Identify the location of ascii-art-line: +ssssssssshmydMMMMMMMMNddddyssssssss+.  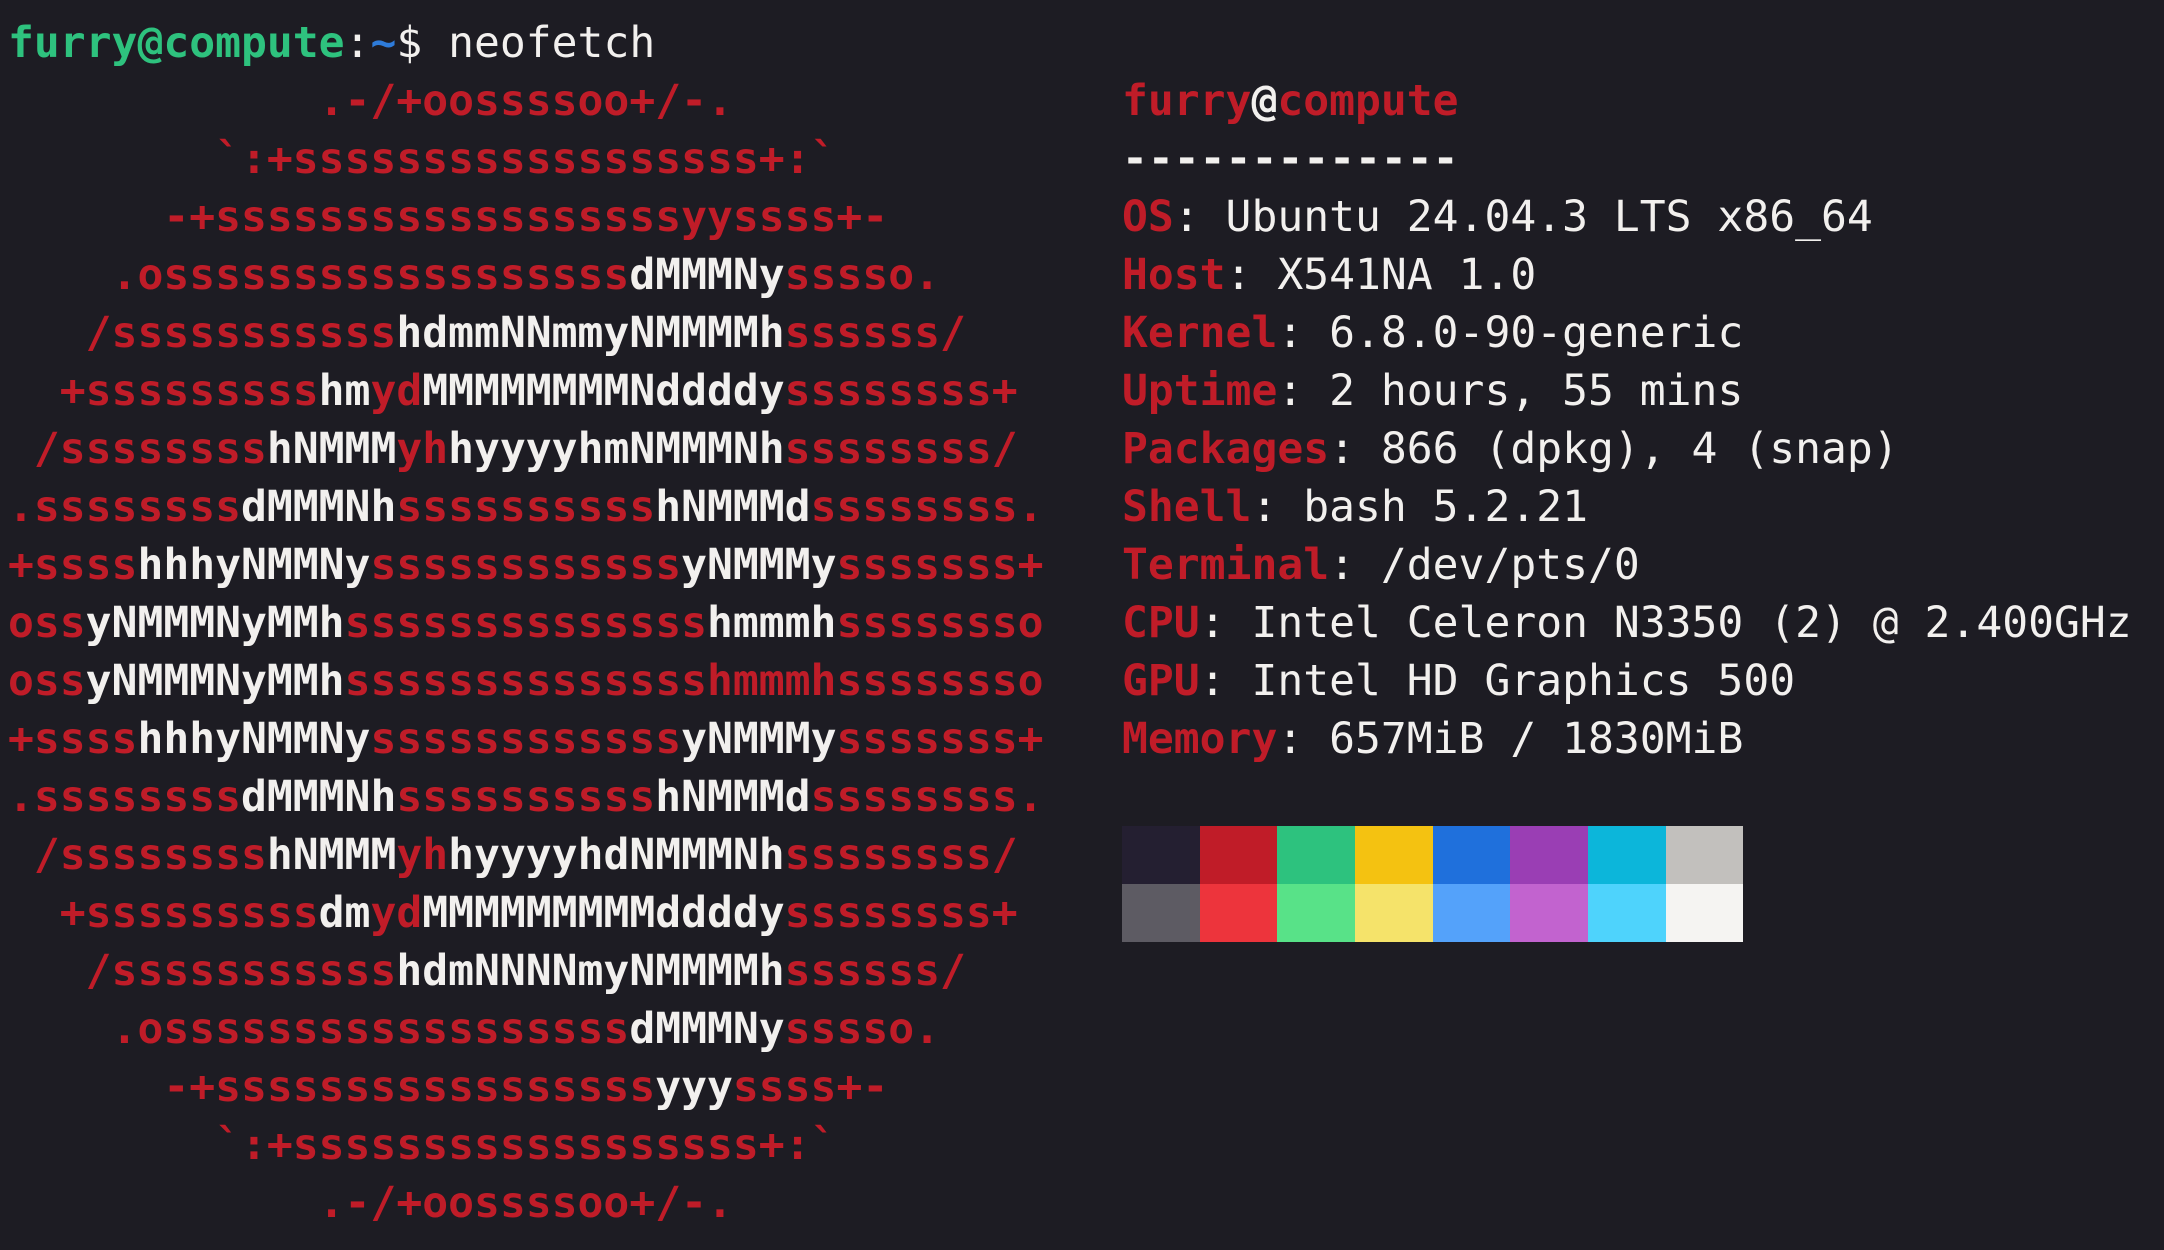
(526, 391).